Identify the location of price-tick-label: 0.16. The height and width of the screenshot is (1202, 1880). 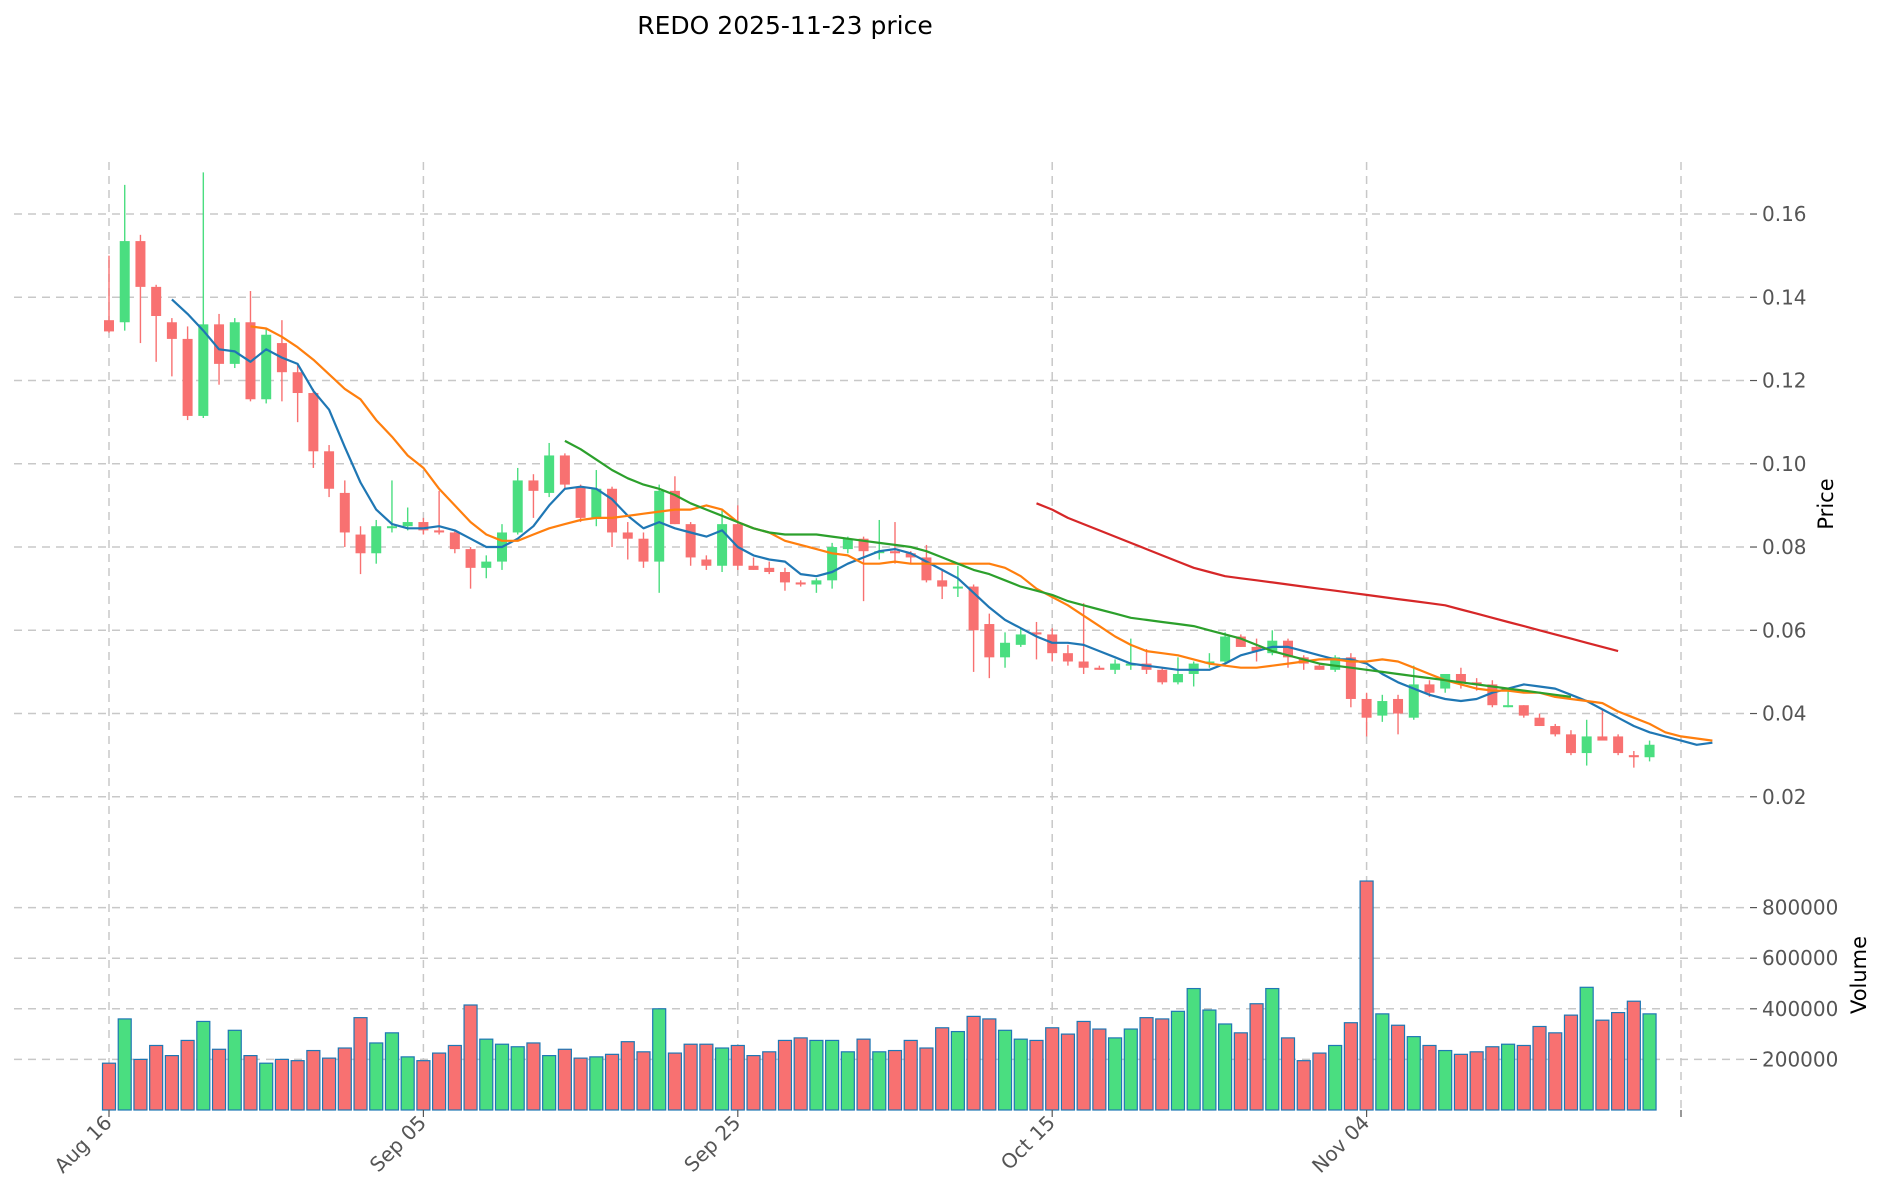
(1784, 214).